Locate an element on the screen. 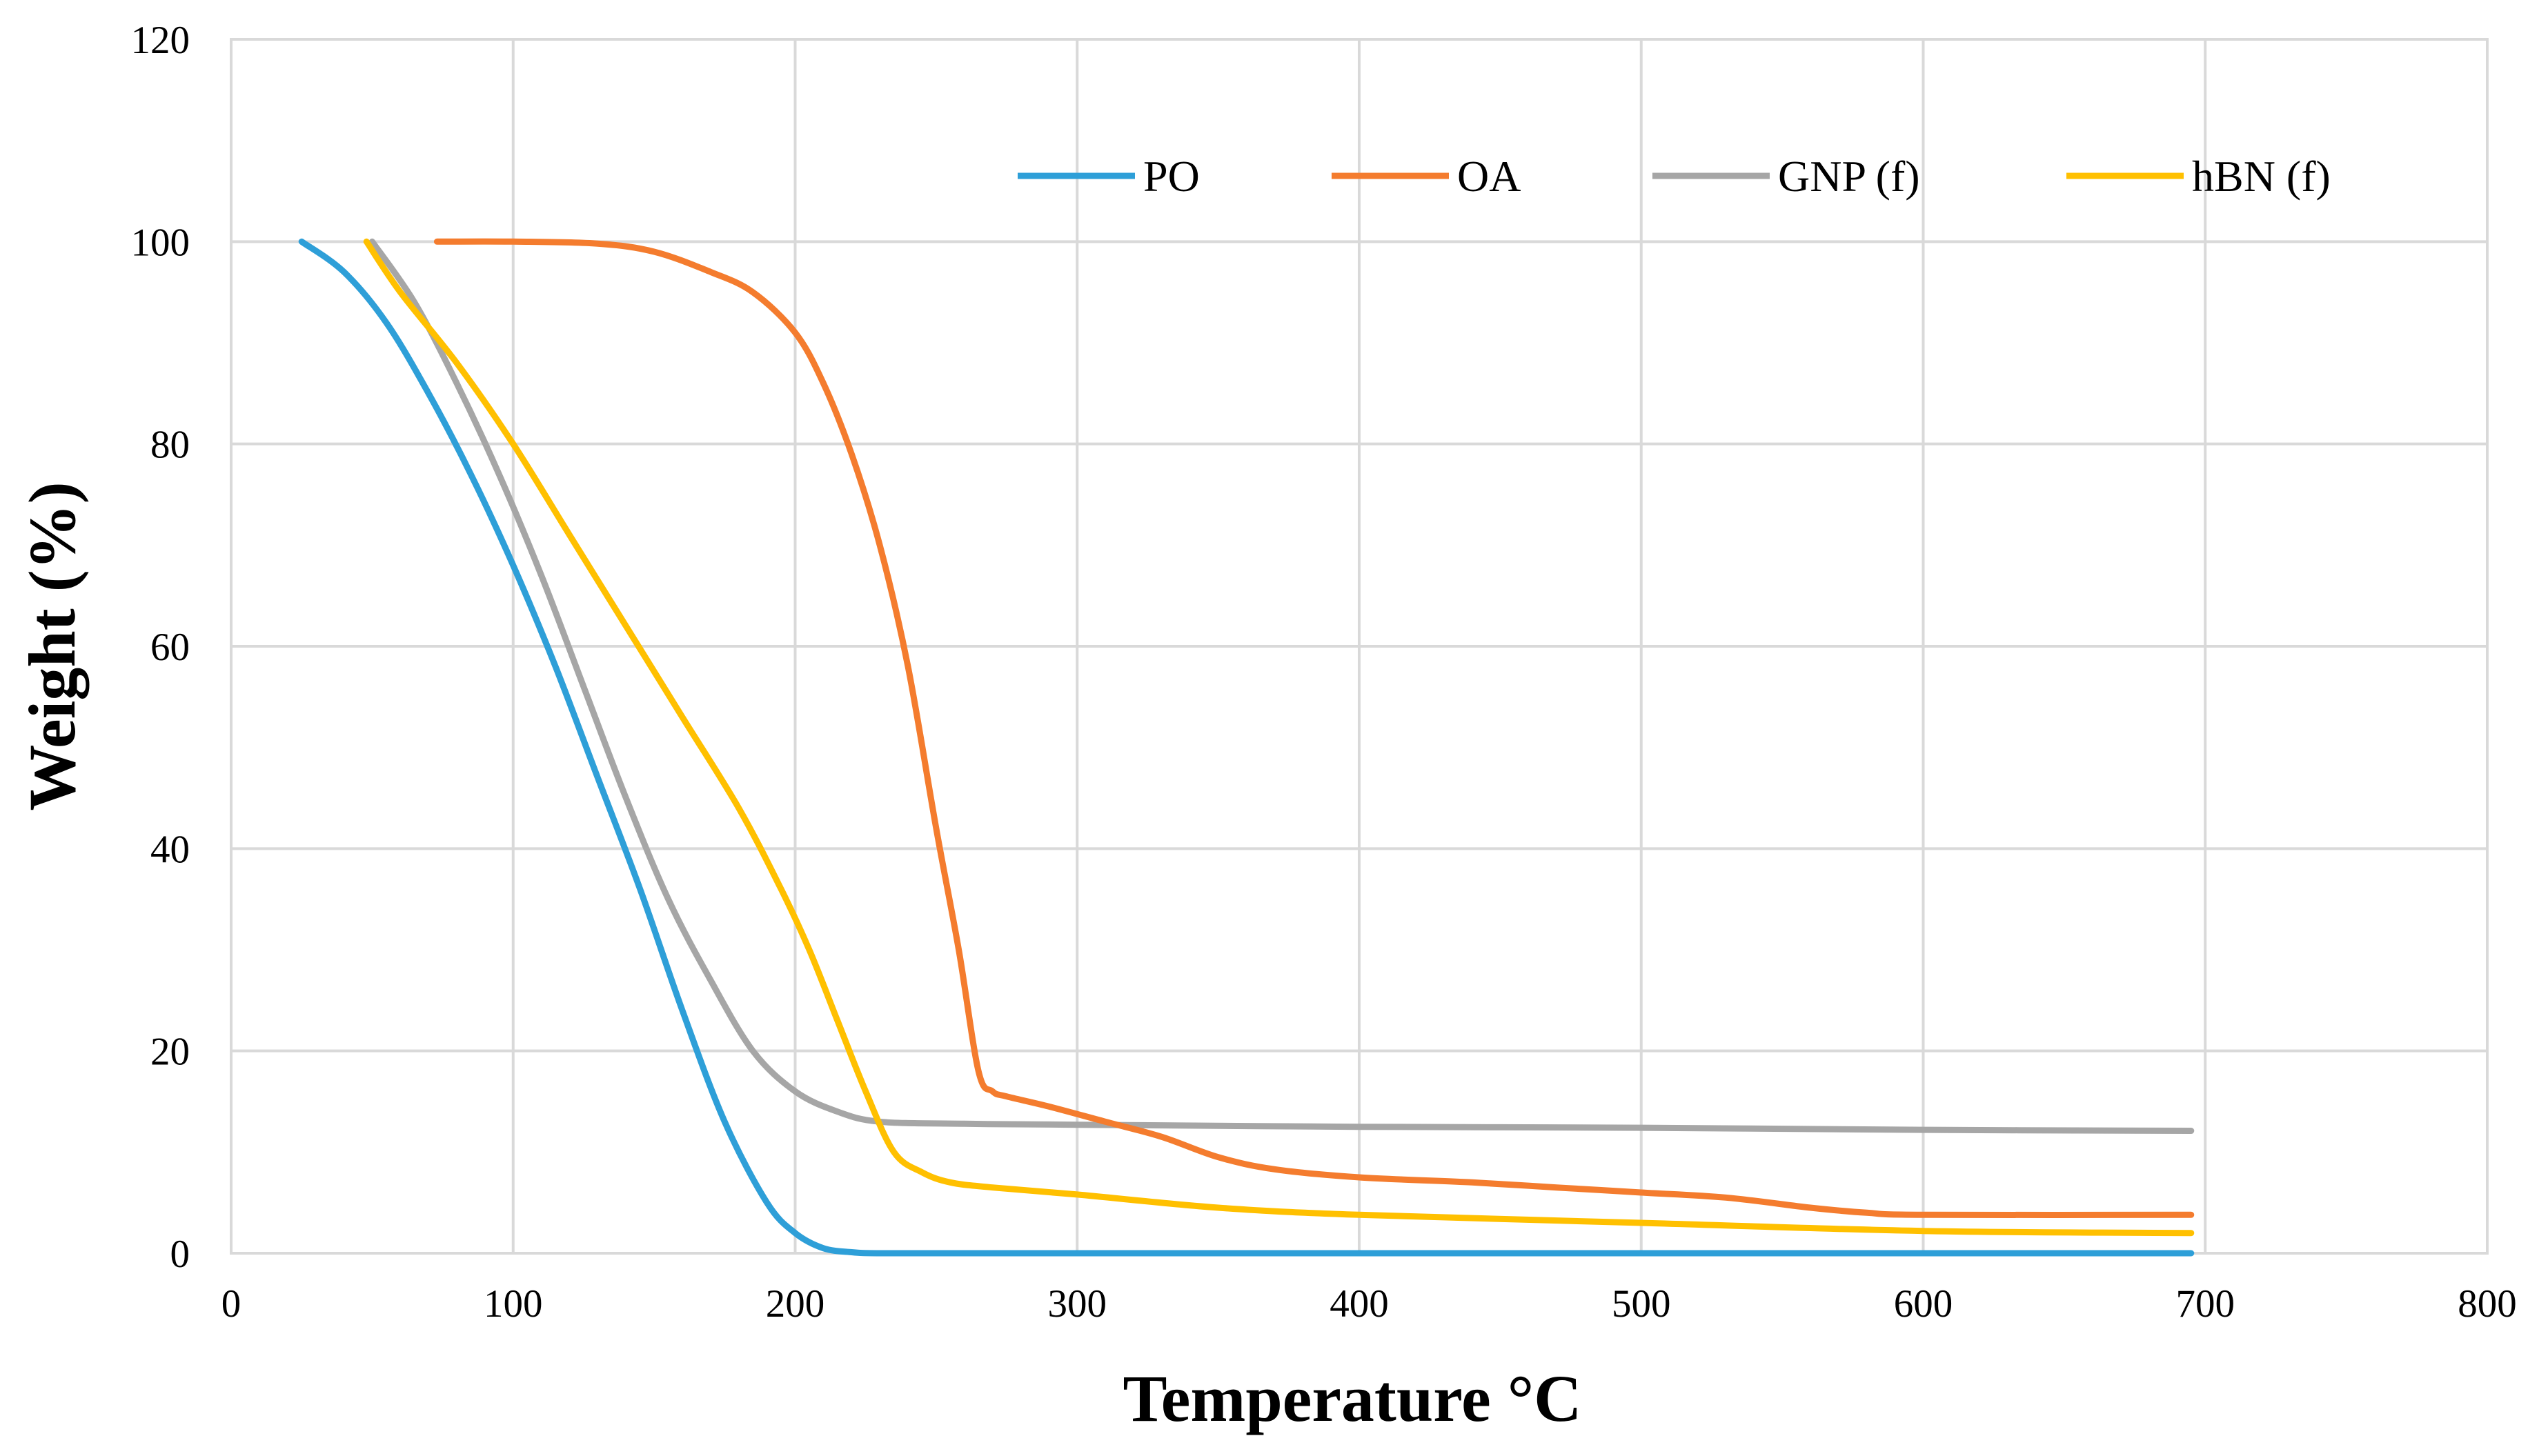 The height and width of the screenshot is (1456, 2539). x-tick-label: 400 is located at coordinates (1359, 1304).